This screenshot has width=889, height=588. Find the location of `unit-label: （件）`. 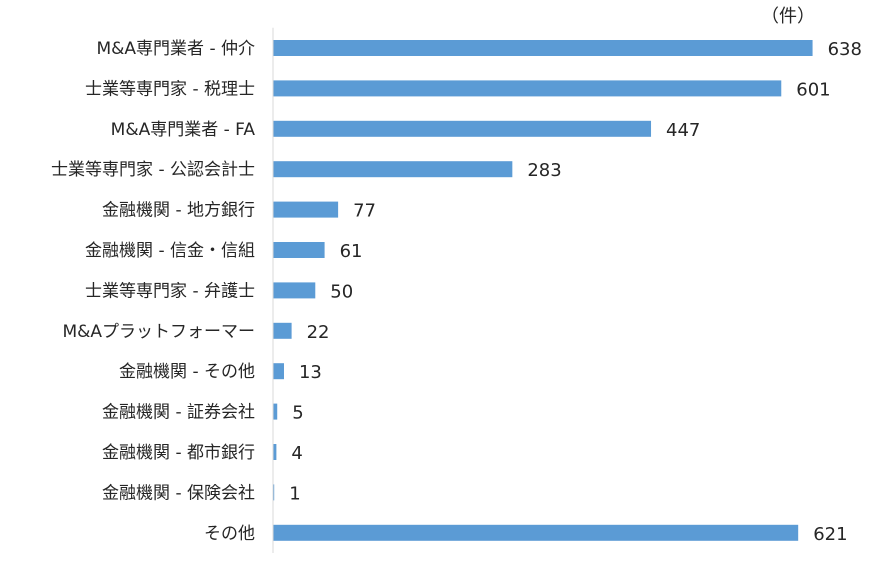

unit-label: （件） is located at coordinates (788, 16).